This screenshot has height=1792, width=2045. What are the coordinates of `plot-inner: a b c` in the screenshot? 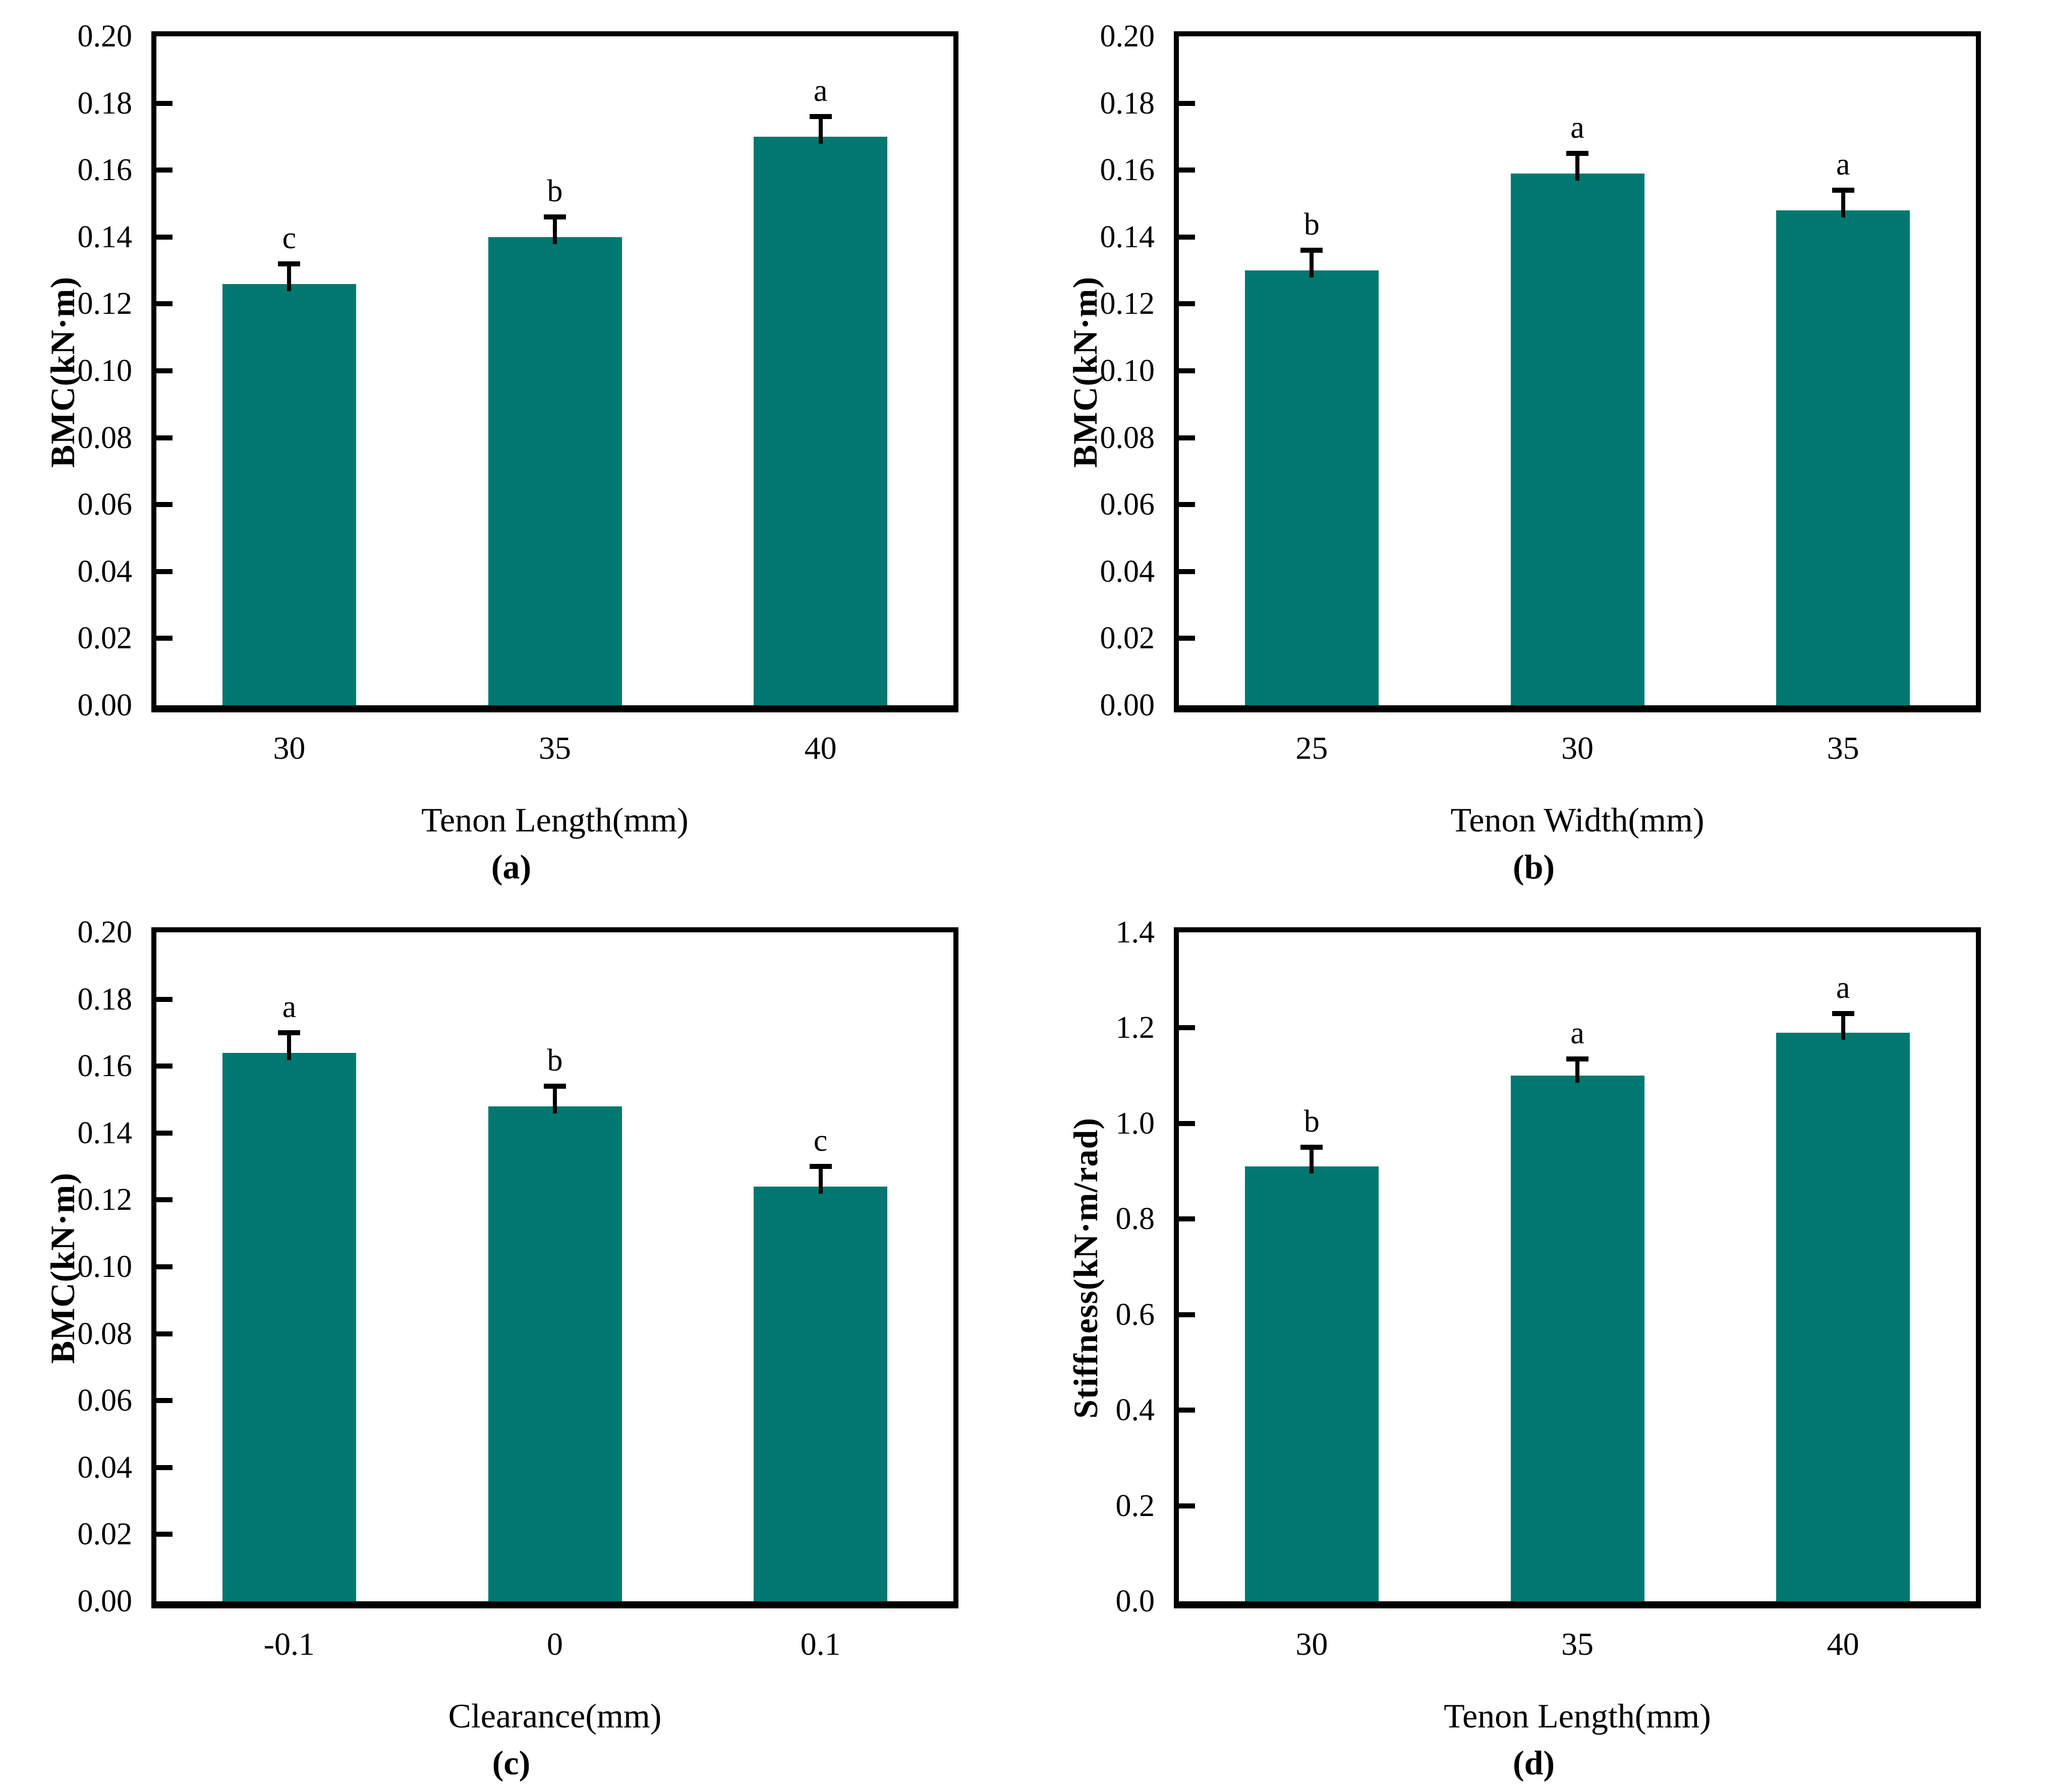 It's located at (555, 1266).